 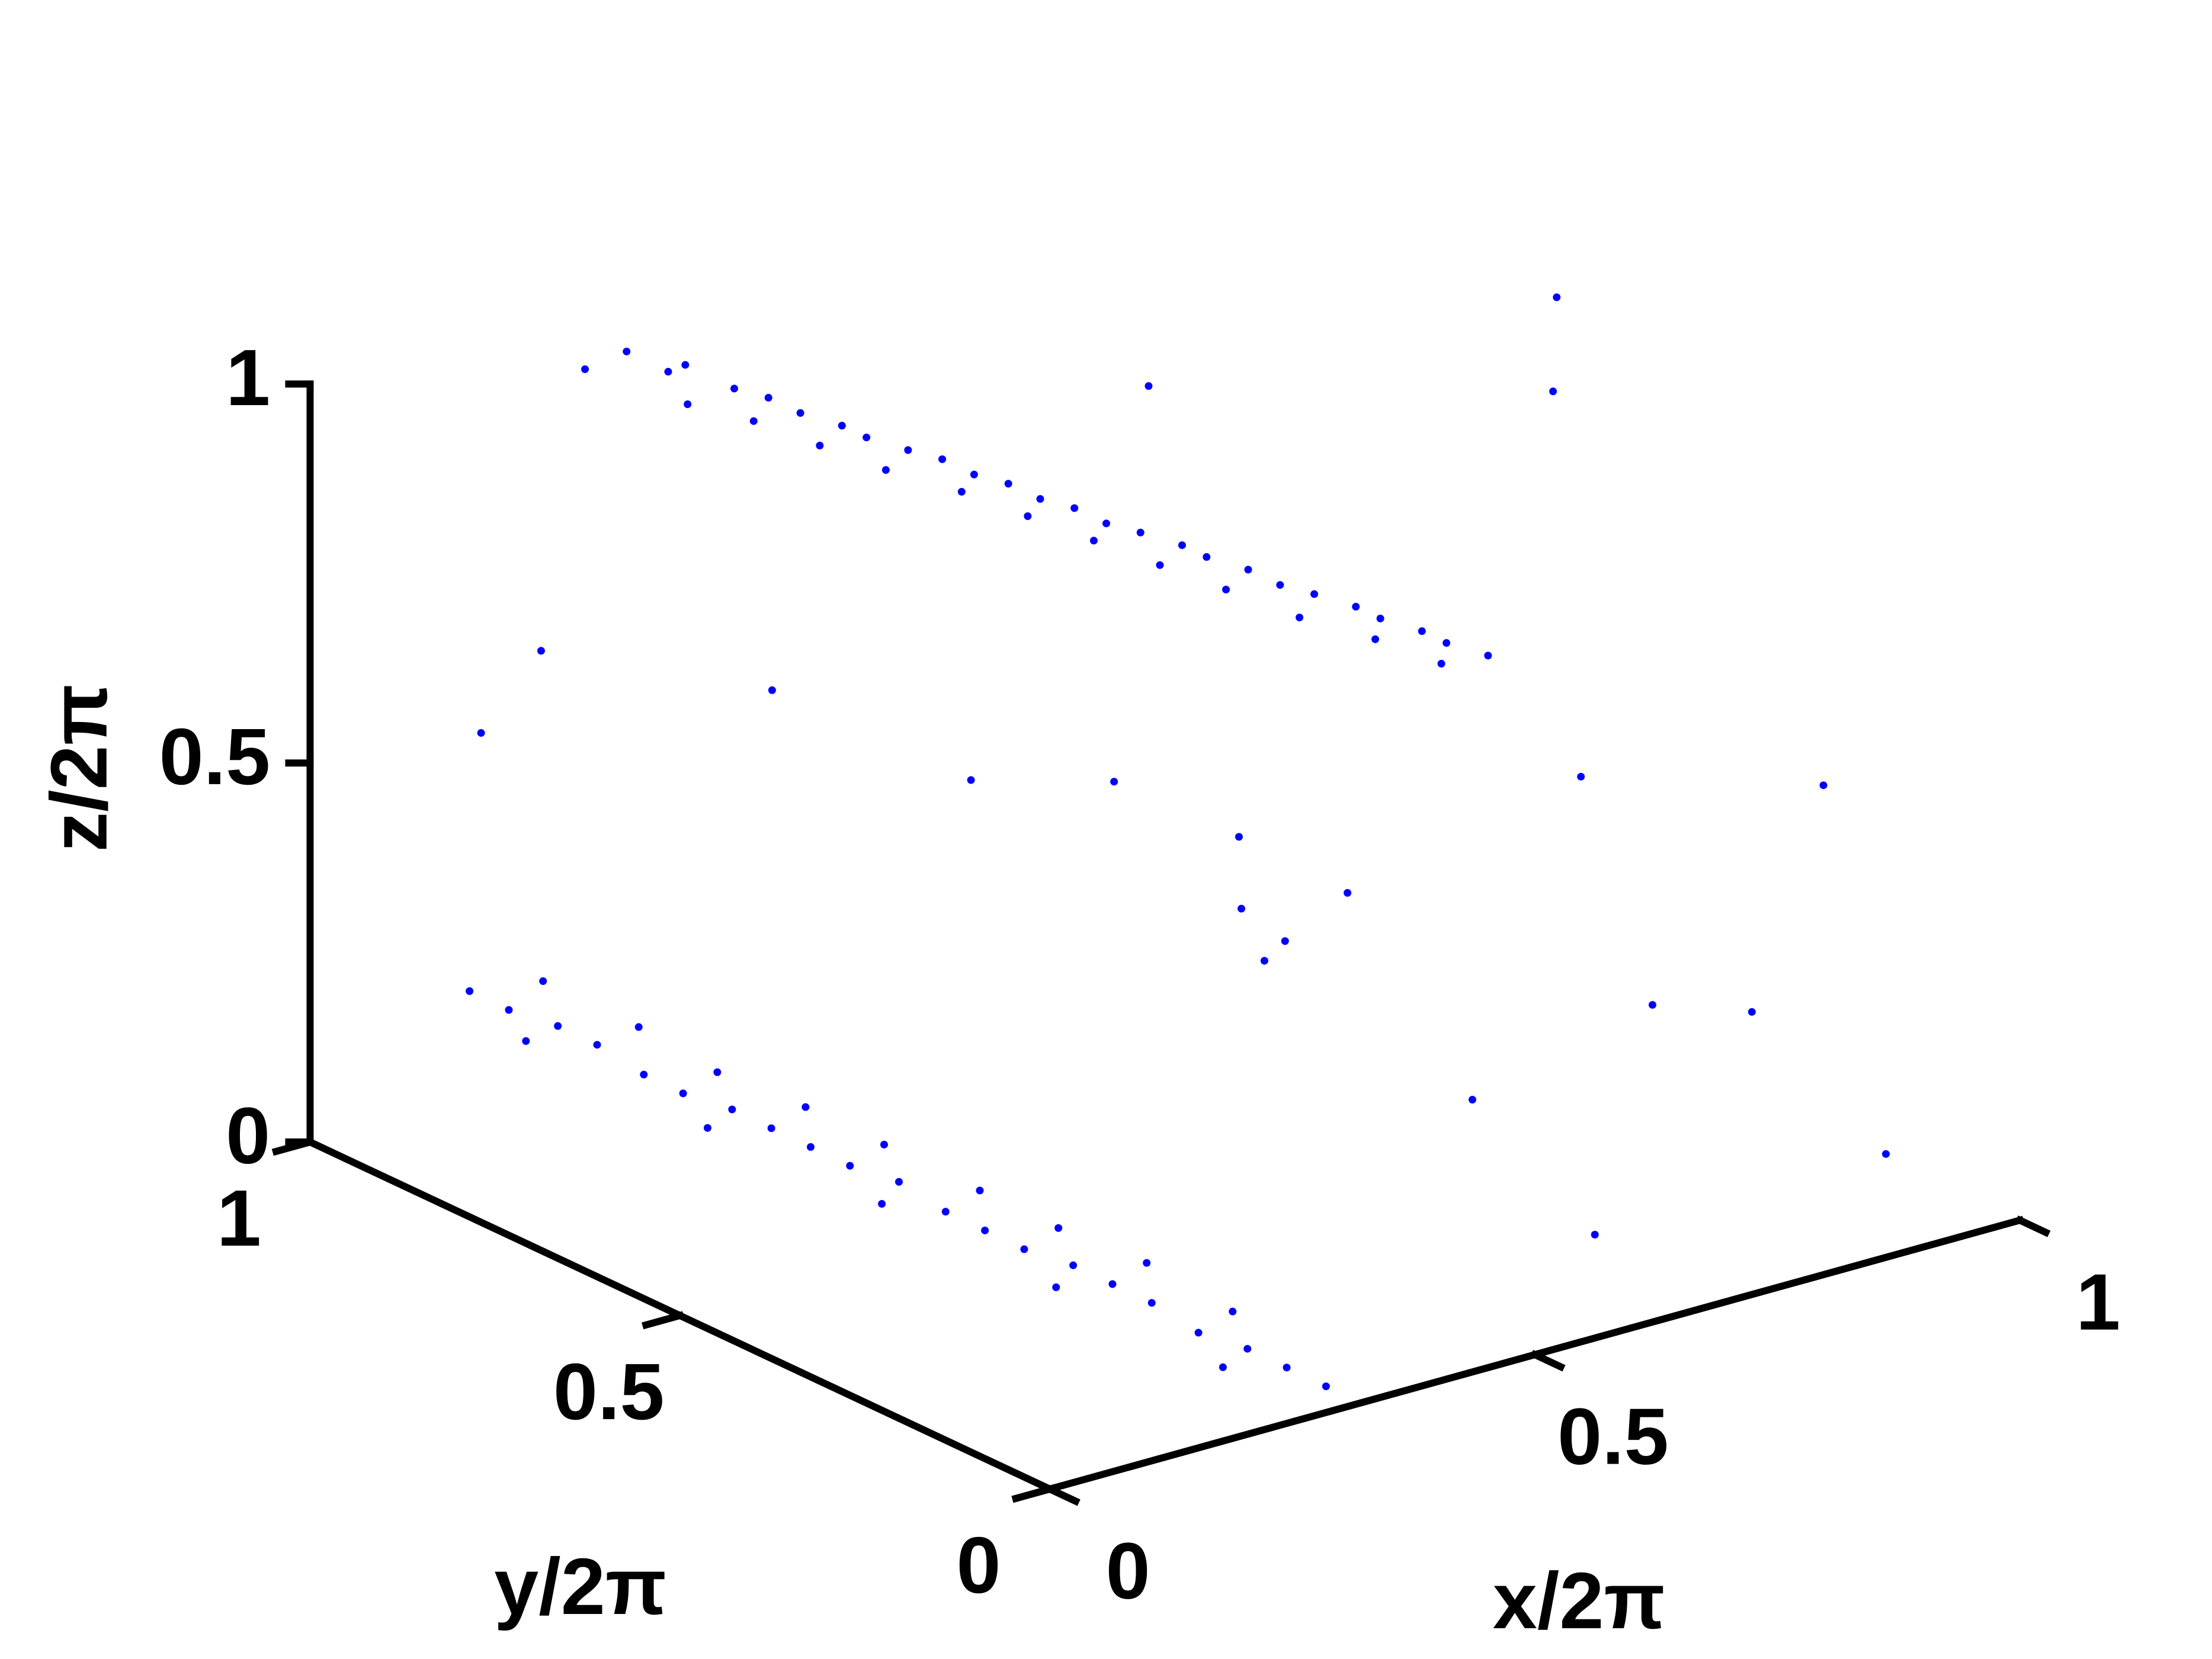 I want to click on y-tick, so click(x=1032, y=1493).